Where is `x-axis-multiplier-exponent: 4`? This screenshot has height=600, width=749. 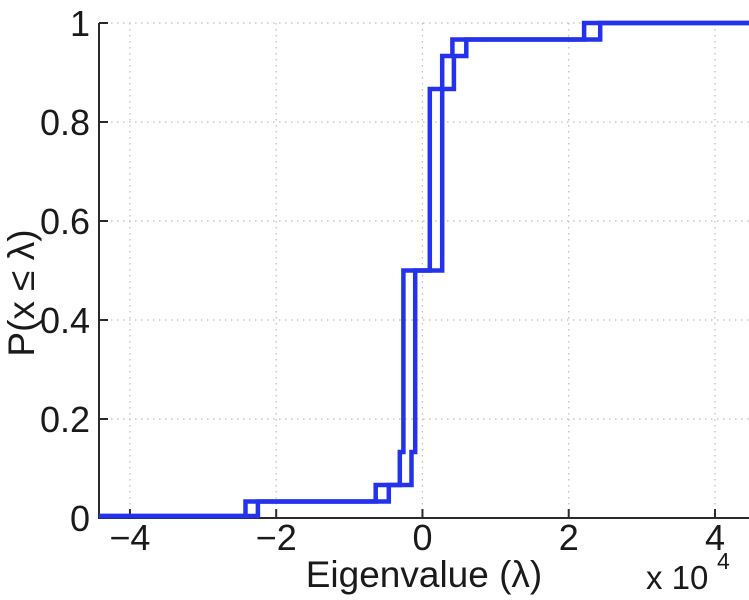 x-axis-multiplier-exponent: 4 is located at coordinates (723, 561).